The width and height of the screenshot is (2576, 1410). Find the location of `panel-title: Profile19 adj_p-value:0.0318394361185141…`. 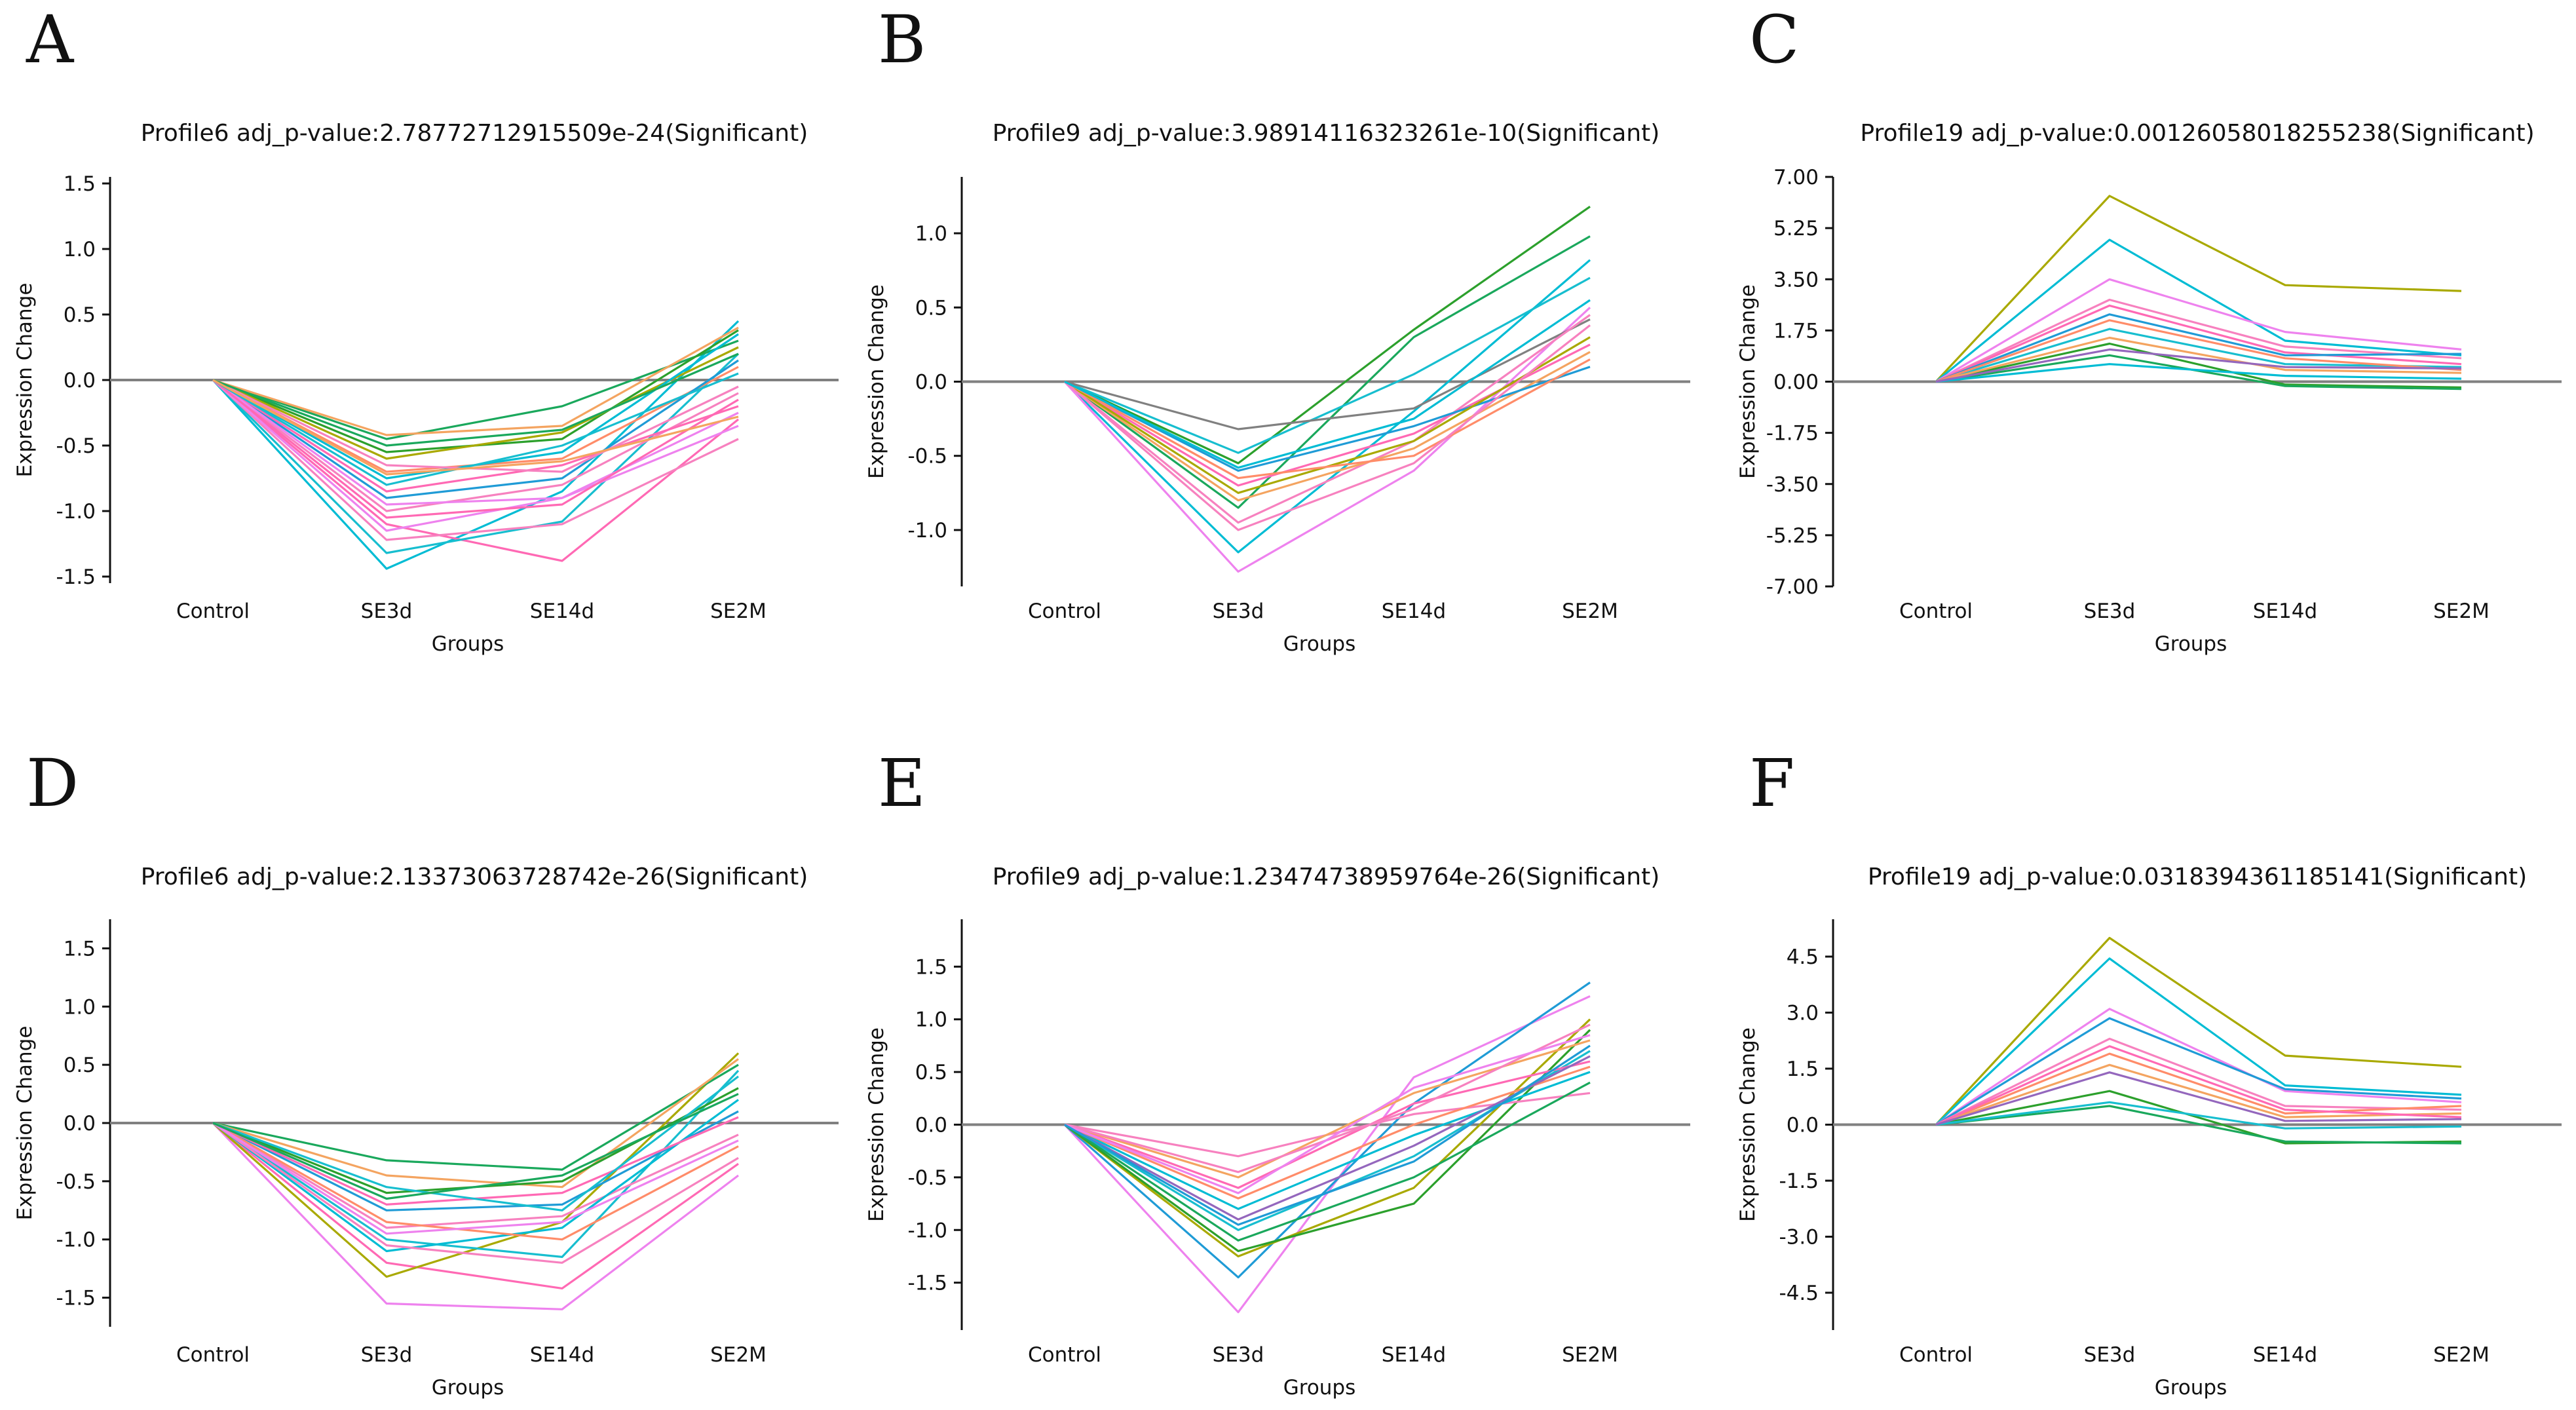

panel-title: Profile19 adj_p-value:0.0318394361185141… is located at coordinates (2197, 877).